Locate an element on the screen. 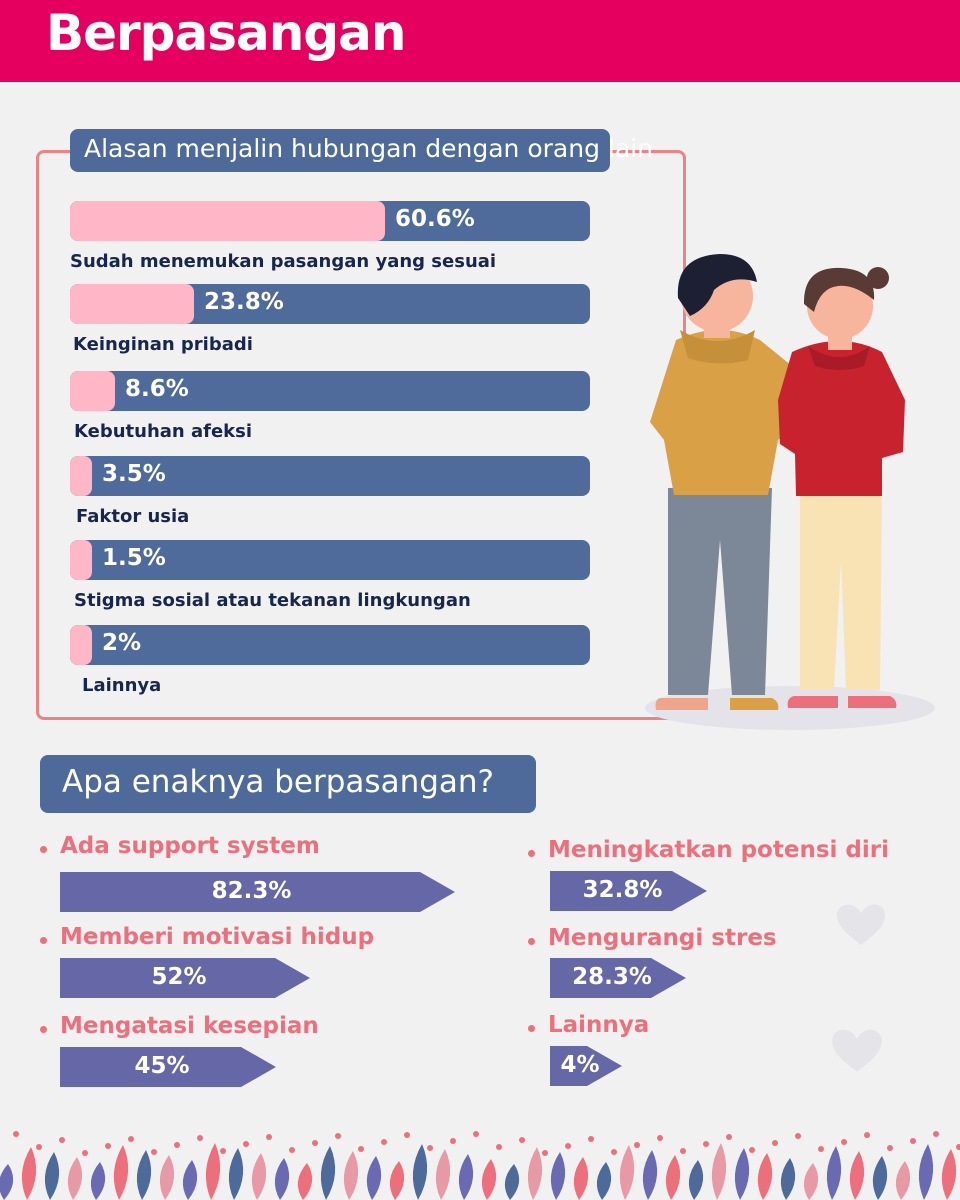  bar-category-label: Stigma sosial atau tekanan lingkungan is located at coordinates (272, 600).